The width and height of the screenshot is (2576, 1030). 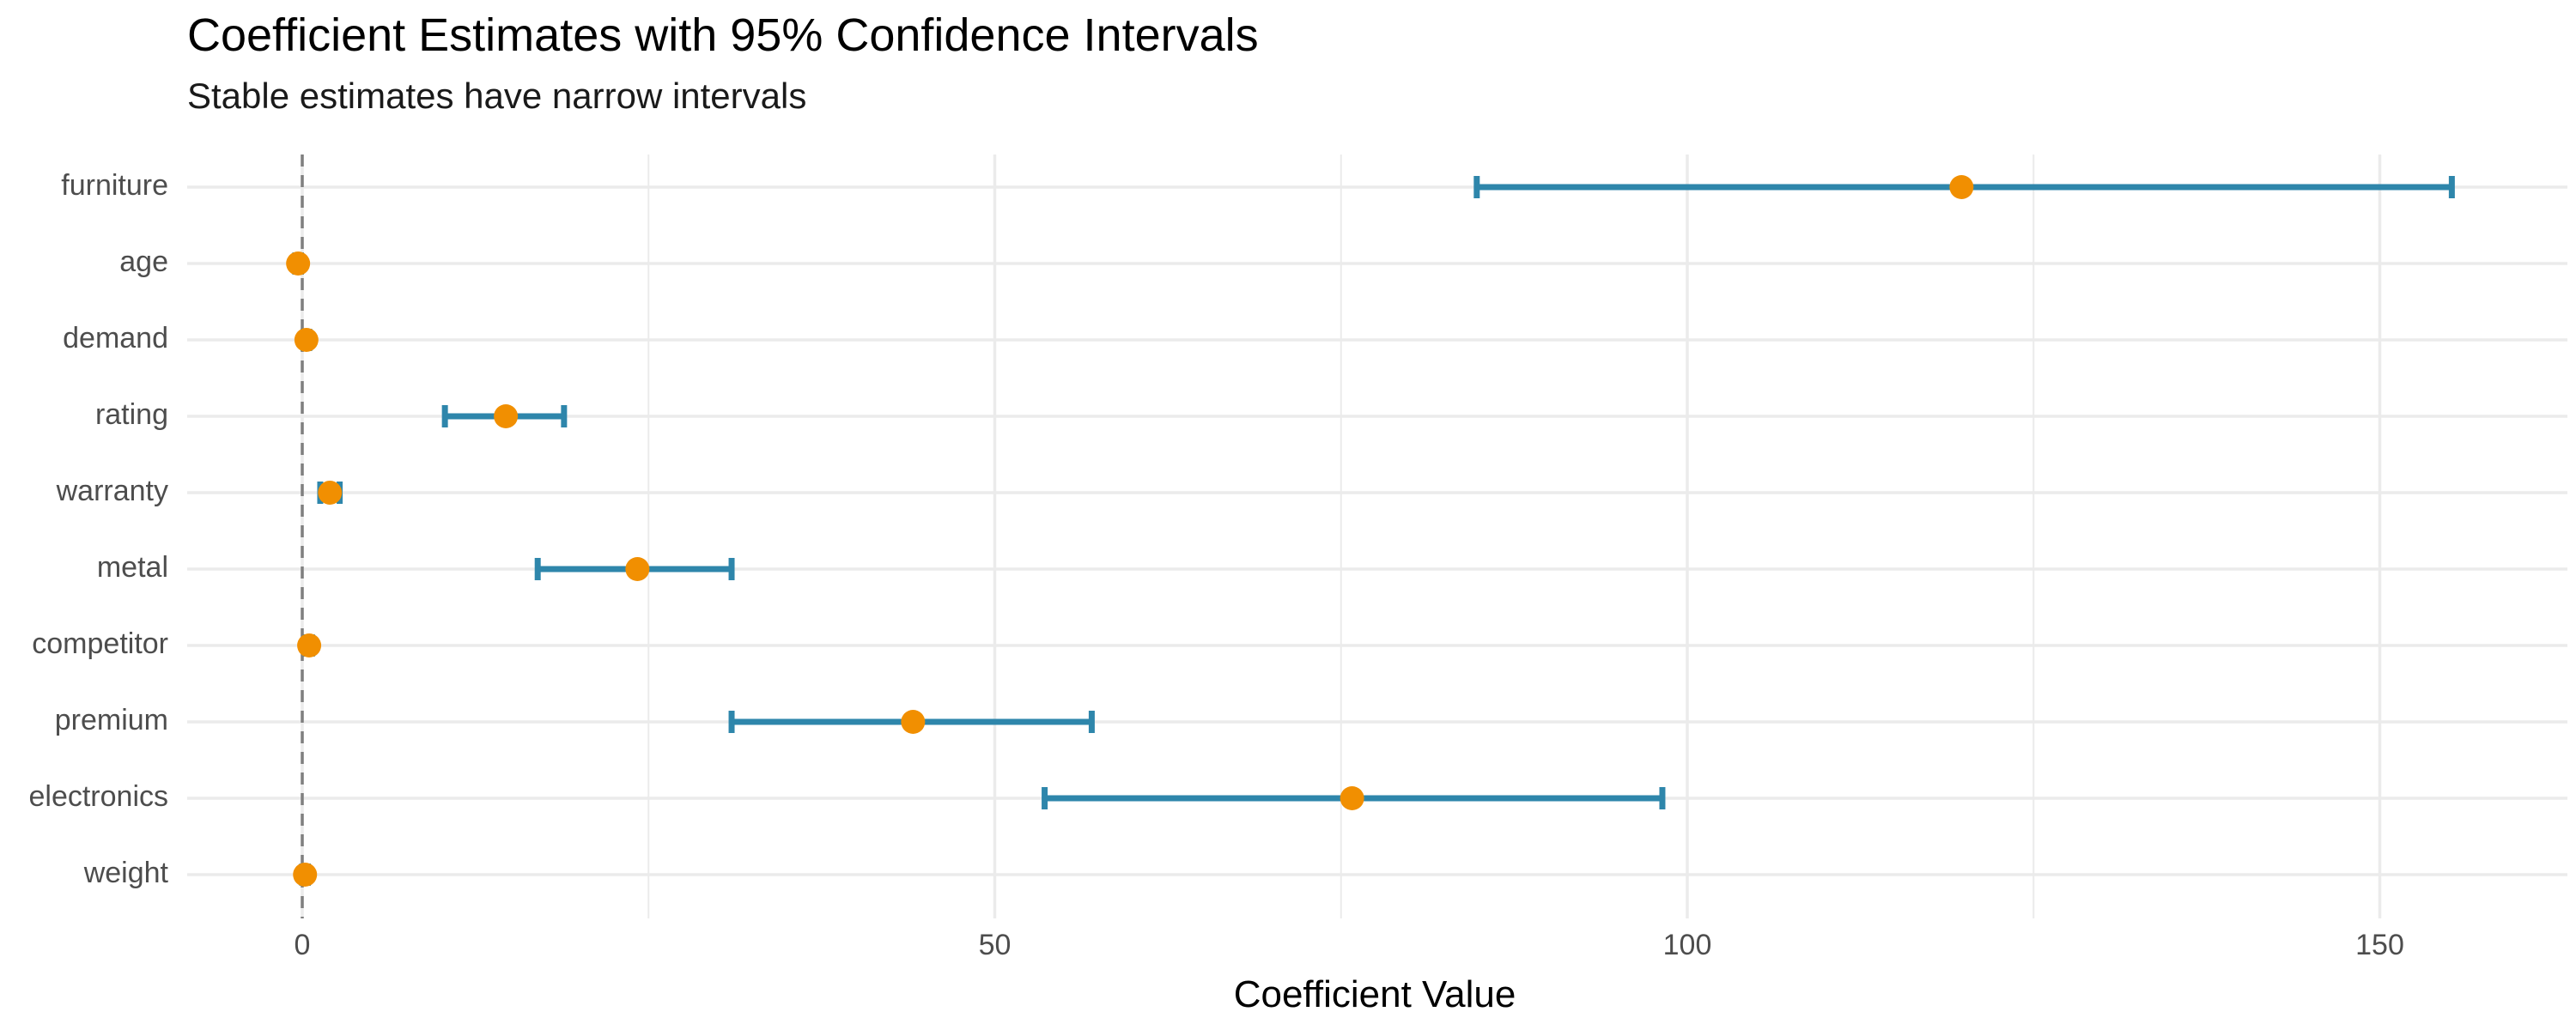 What do you see at coordinates (112, 491) in the screenshot?
I see `y-tick-label-warranty: warranty` at bounding box center [112, 491].